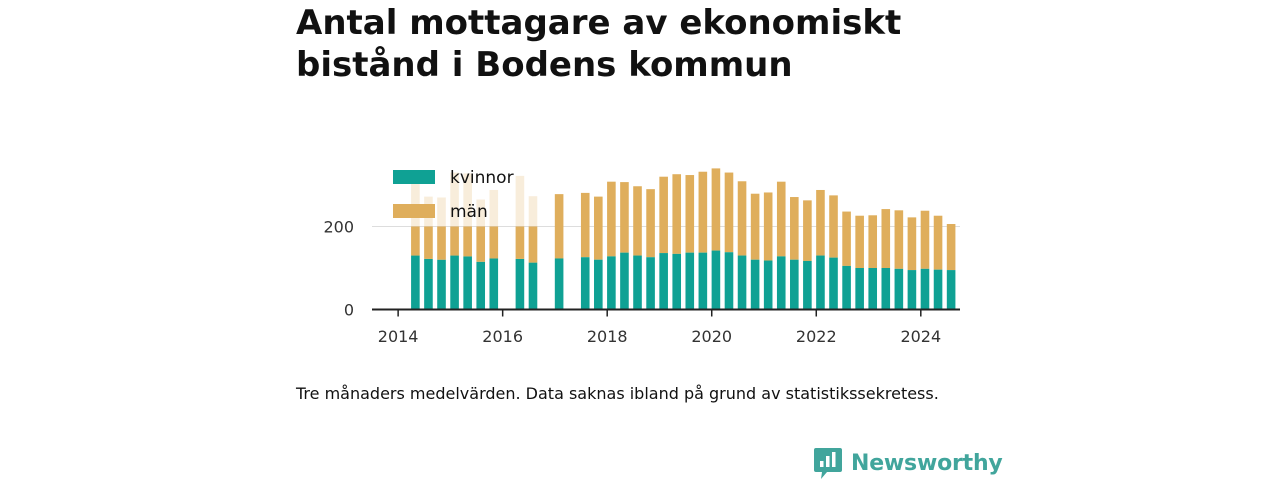  What do you see at coordinates (683, 239) in the screenshot?
I see `bars` at bounding box center [683, 239].